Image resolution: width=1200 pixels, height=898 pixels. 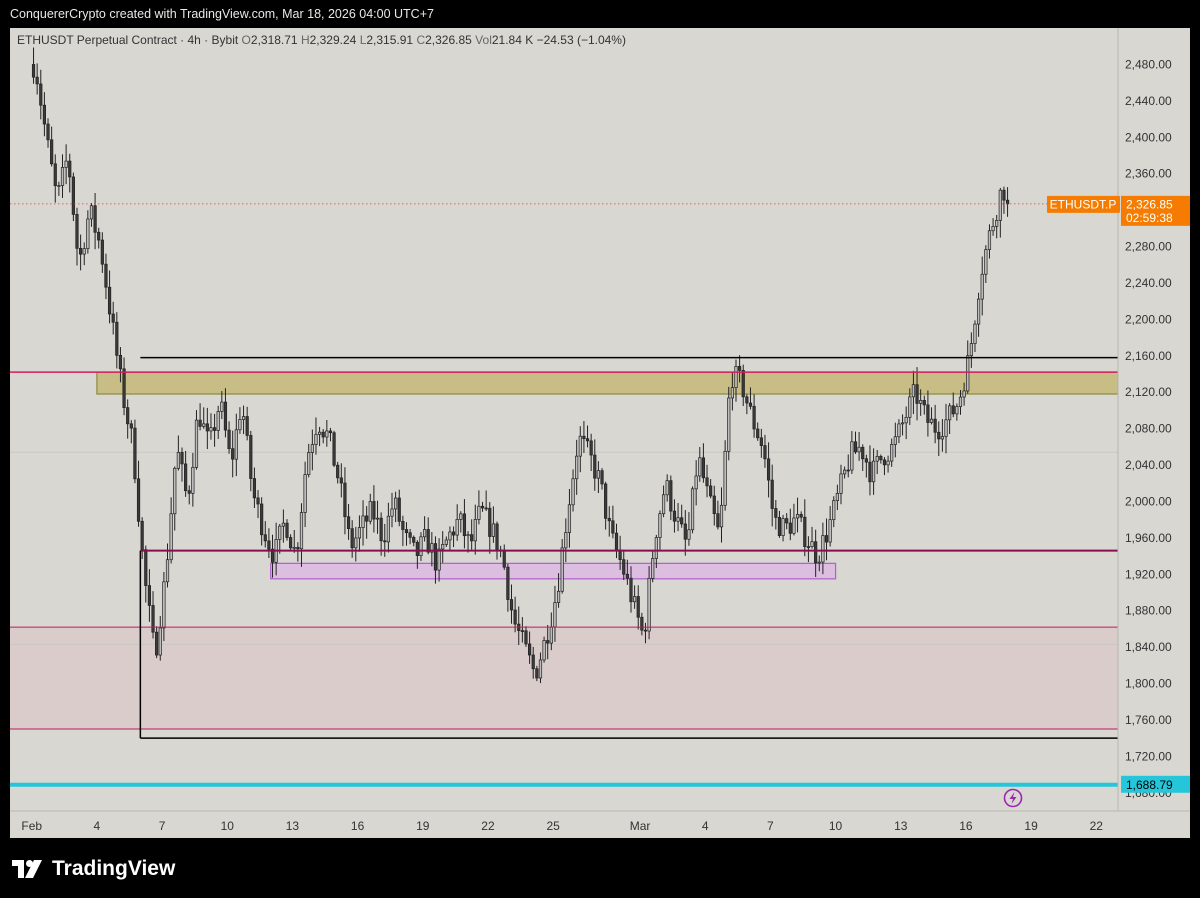 I want to click on symbol-label: ETHUSDT Perpetual Contract · 4h · Bybit, so click(x=128, y=40).